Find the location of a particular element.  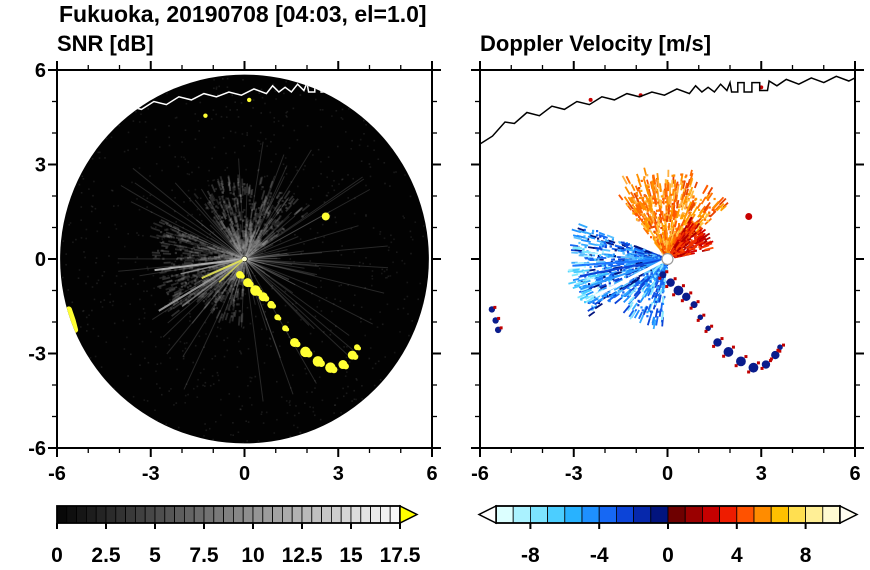

snr-y-tick-label: 0 is located at coordinates (40, 260).